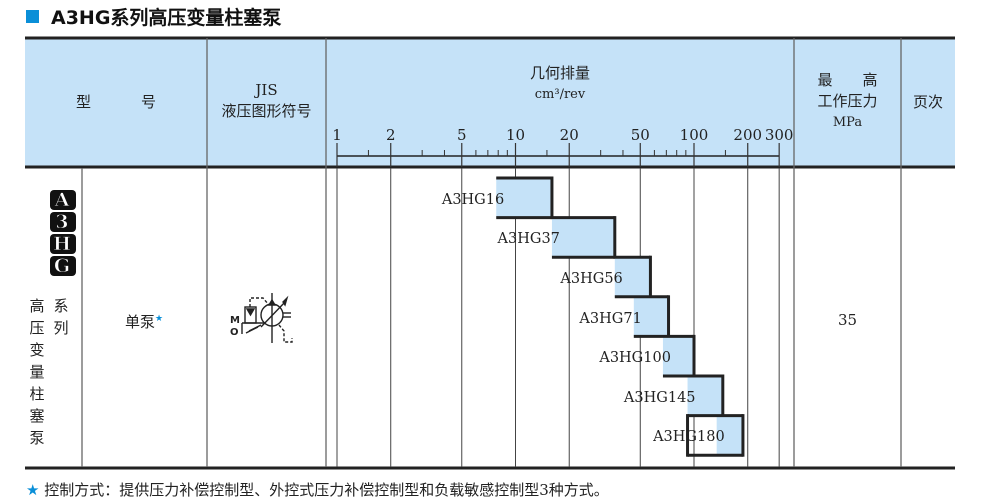 Image resolution: width=981 pixels, height=501 pixels. I want to click on series-name-char: 变, so click(37, 350).